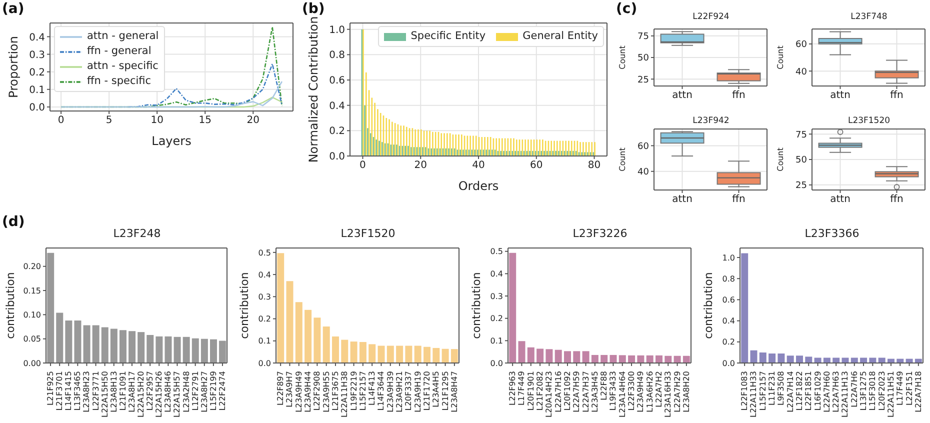 The height and width of the screenshot is (423, 930). What do you see at coordinates (119, 51) in the screenshot?
I see `legend-label: ffn - general` at bounding box center [119, 51].